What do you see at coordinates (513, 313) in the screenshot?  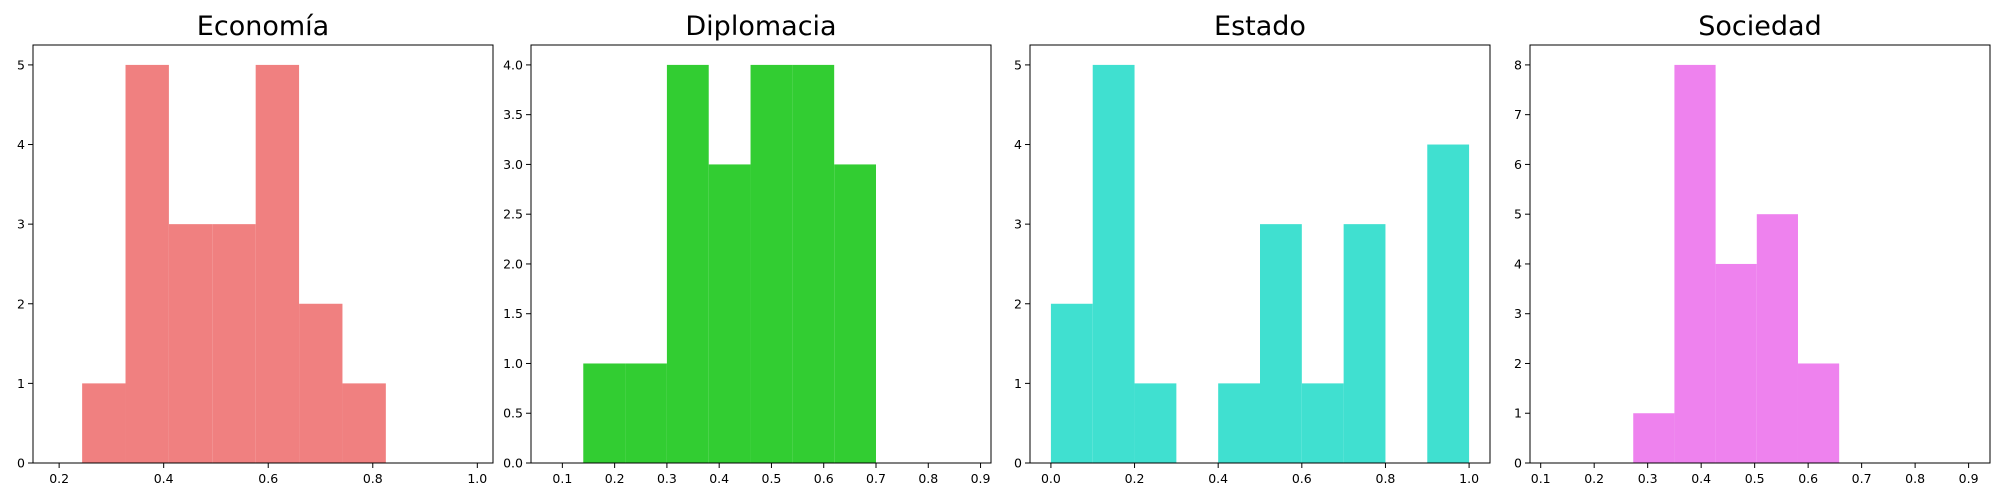 I see `y-tick-label: 1.5` at bounding box center [513, 313].